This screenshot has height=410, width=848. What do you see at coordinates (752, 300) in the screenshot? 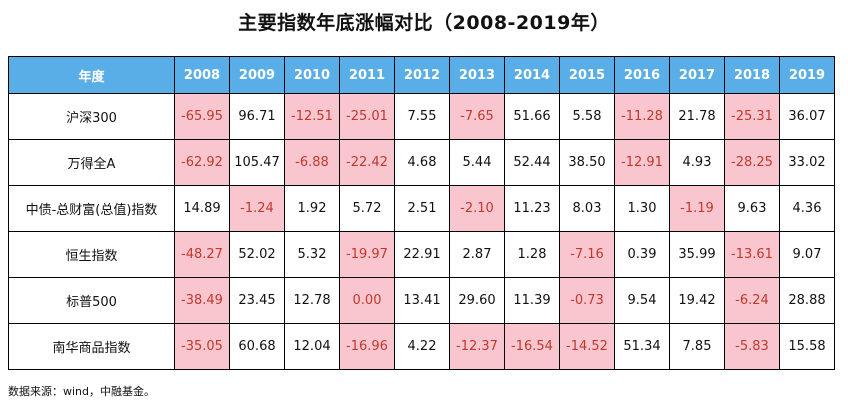
I see `table-cell: -6.24` at bounding box center [752, 300].